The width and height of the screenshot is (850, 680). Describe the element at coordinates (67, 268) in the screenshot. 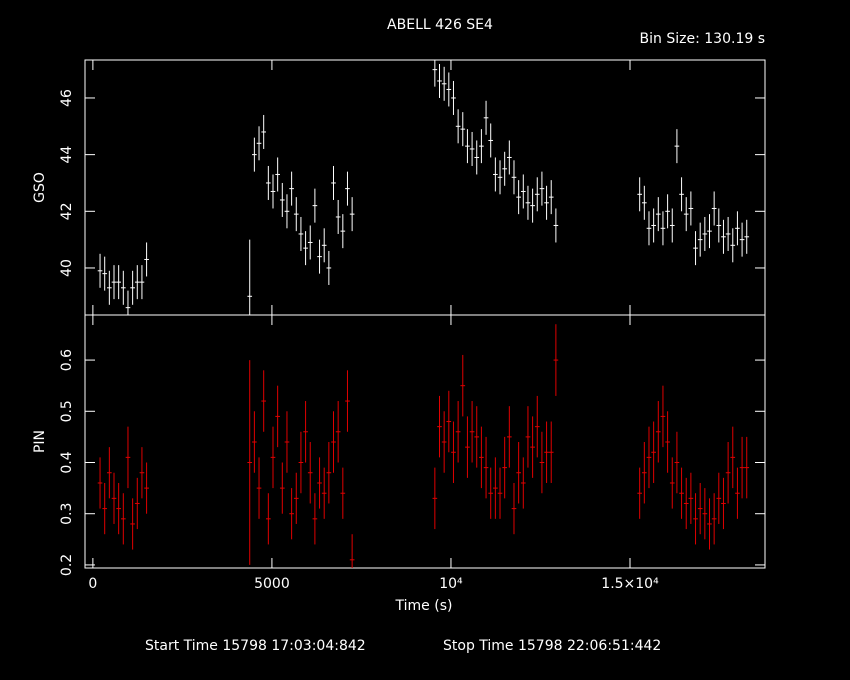

I see `y-tick-label: 40` at that location.